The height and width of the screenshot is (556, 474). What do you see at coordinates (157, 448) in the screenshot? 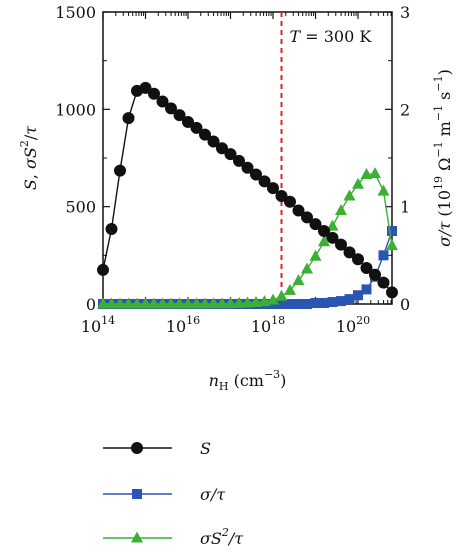
I see `legend-item: S` at bounding box center [157, 448].